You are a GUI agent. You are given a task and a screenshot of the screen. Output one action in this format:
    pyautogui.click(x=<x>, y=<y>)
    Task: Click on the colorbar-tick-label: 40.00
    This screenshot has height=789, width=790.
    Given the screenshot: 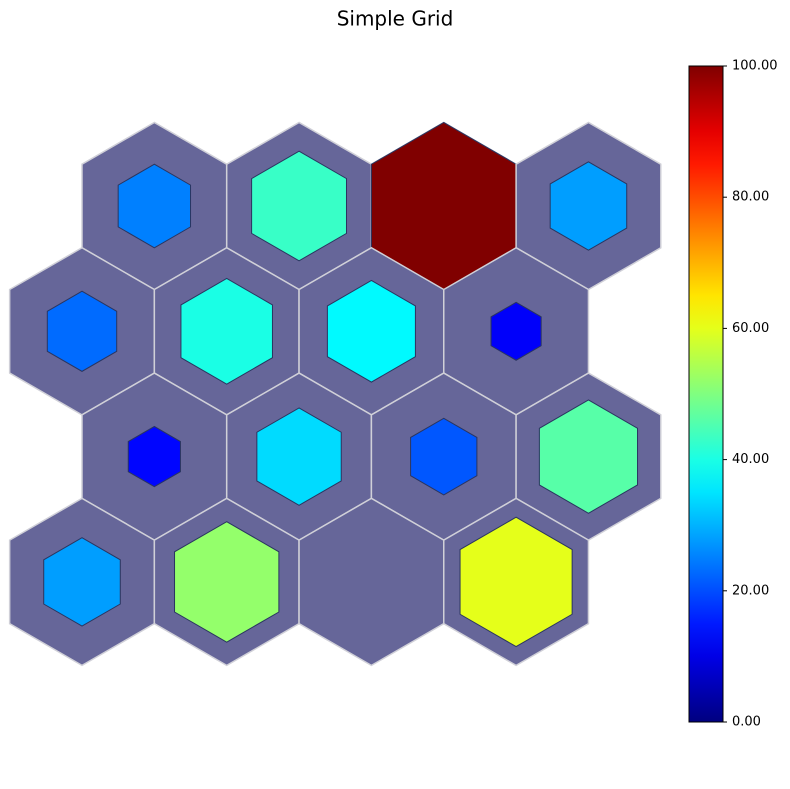 What is the action you would take?
    pyautogui.click(x=750, y=459)
    